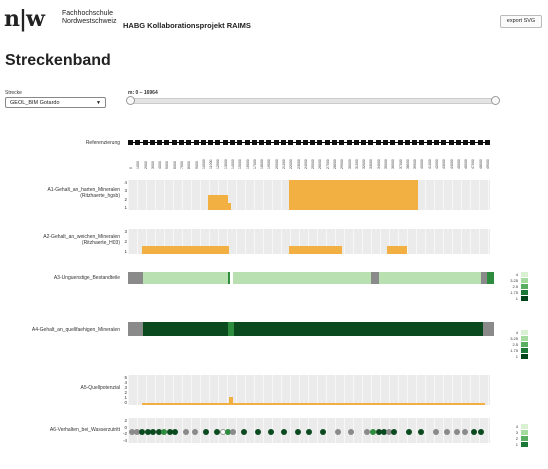  What do you see at coordinates (515, 344) in the screenshot?
I see `a4-legend-label: 2.5` at bounding box center [515, 344].